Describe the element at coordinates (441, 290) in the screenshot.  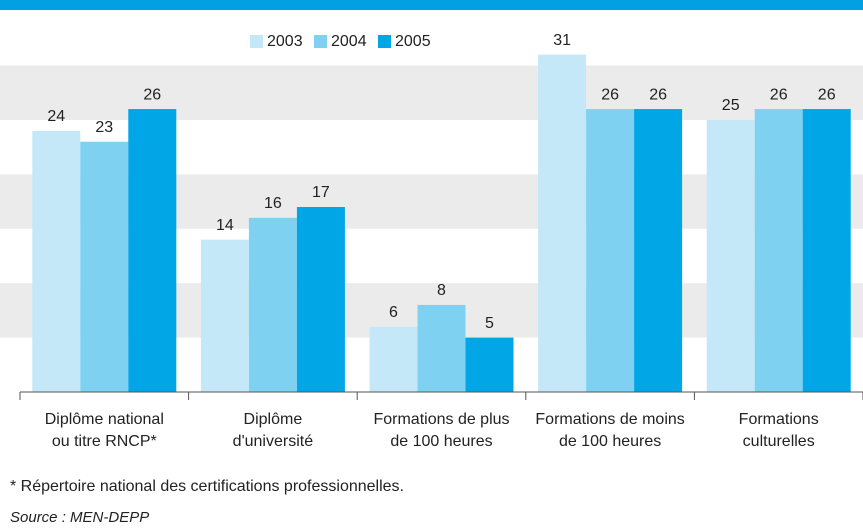
I see `data-label: 8` at that location.